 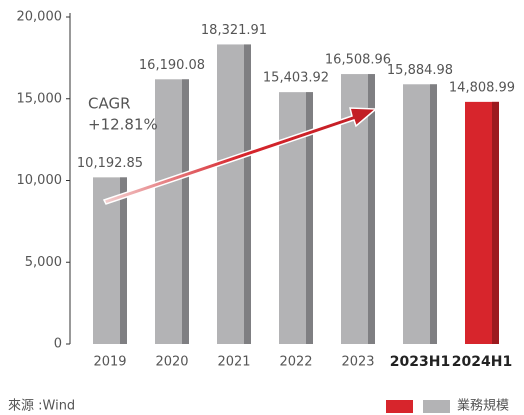 I want to click on value-label: 16,190.08, so click(x=172, y=65).